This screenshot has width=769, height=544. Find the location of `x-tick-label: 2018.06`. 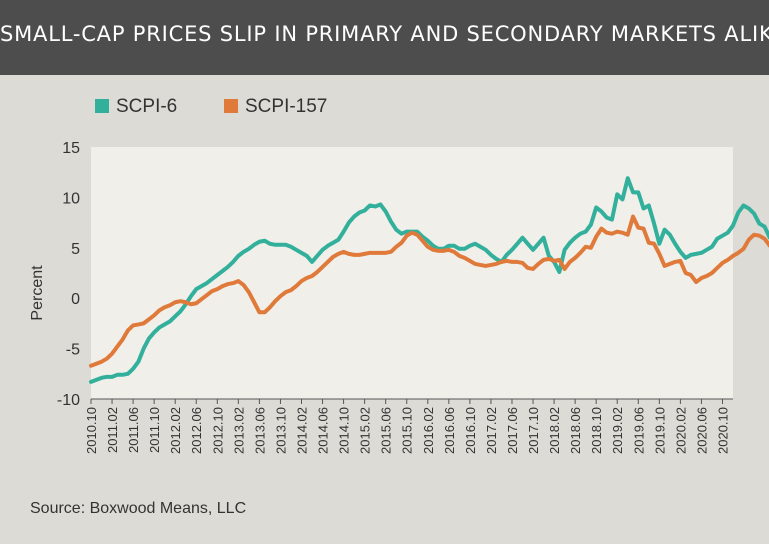

x-tick-label: 2018.06 is located at coordinates (575, 430).